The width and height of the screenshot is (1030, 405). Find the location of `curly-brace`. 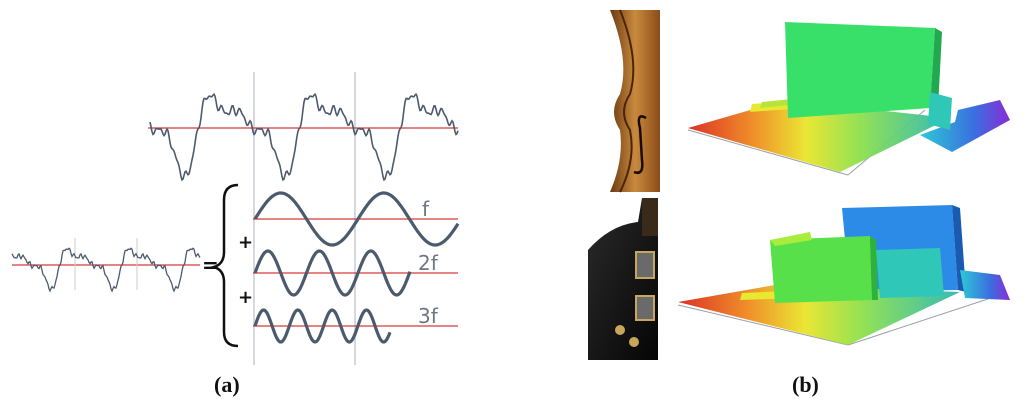

curly-brace is located at coordinates (224, 265).